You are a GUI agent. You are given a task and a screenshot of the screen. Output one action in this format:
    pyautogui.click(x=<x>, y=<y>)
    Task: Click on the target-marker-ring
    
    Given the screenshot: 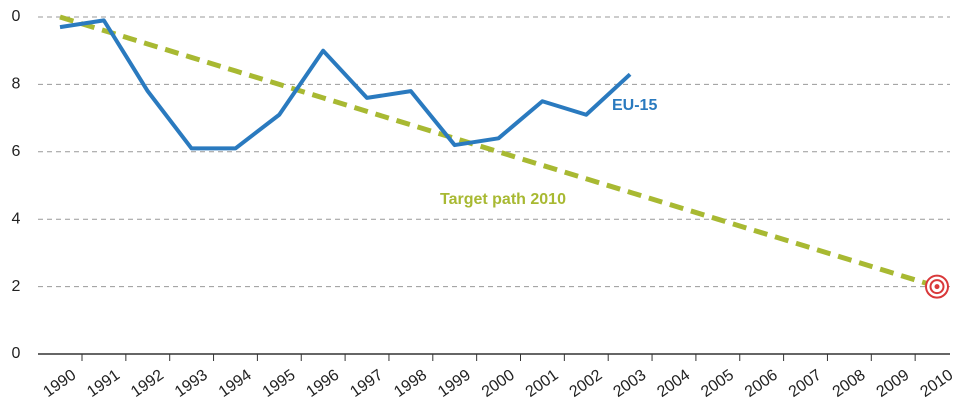 What is the action you would take?
    pyautogui.click(x=937, y=287)
    